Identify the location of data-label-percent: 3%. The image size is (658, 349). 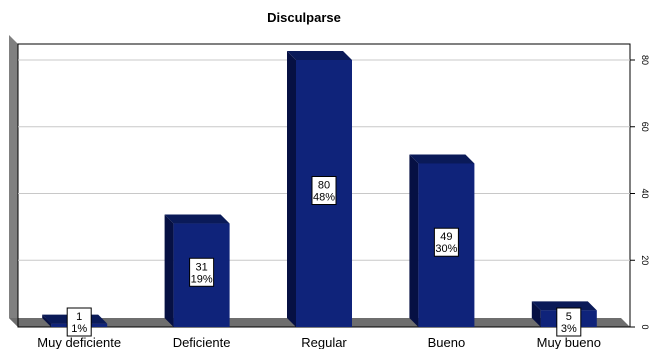
(569, 329).